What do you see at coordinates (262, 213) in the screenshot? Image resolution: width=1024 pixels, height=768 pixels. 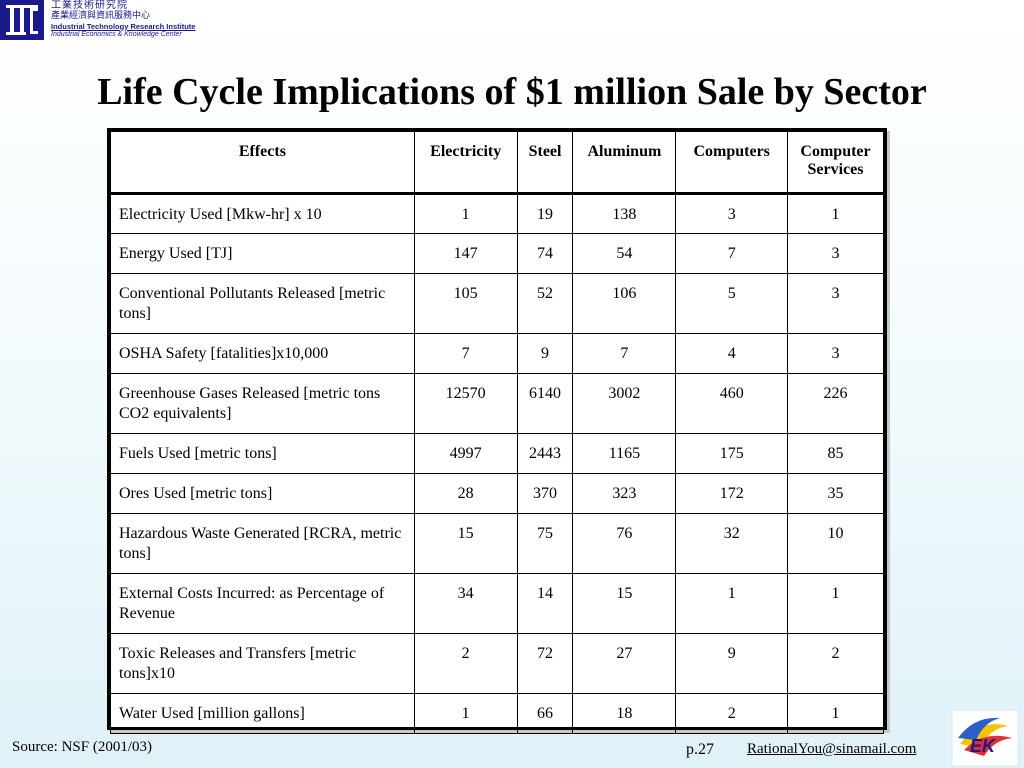 I see `effect-label: Electricity Used [Mkw-hr] x 10` at bounding box center [262, 213].